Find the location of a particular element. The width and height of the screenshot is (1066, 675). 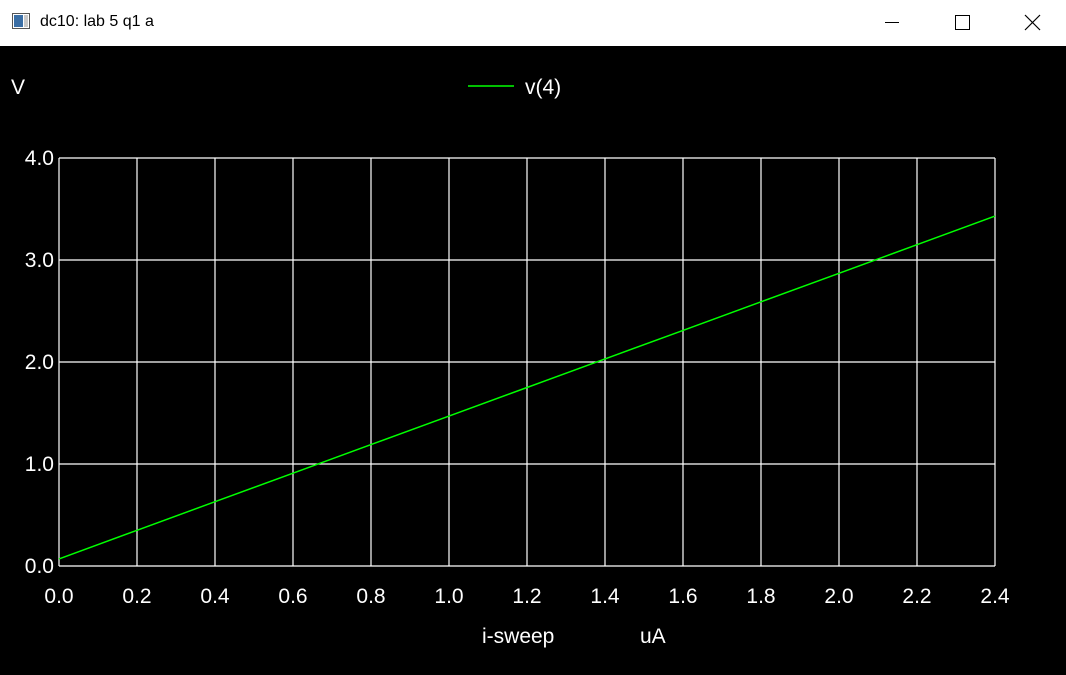

y-tick-label: 2.0 is located at coordinates (39, 362).